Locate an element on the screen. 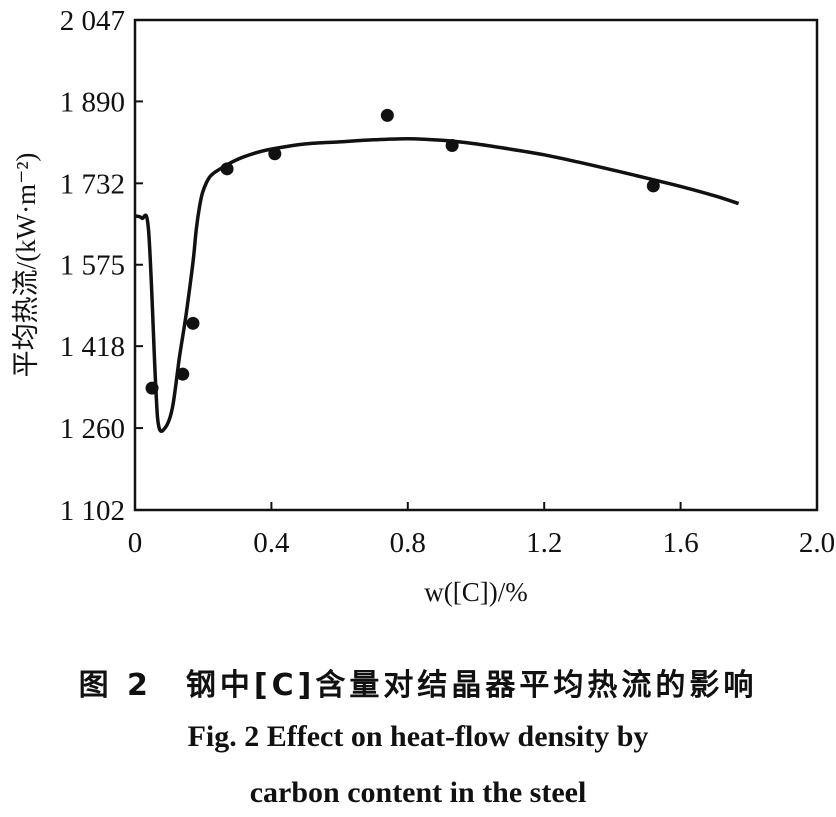 The height and width of the screenshot is (817, 836). figure-caption-english-line2: carbon content in the steel is located at coordinates (418, 792).